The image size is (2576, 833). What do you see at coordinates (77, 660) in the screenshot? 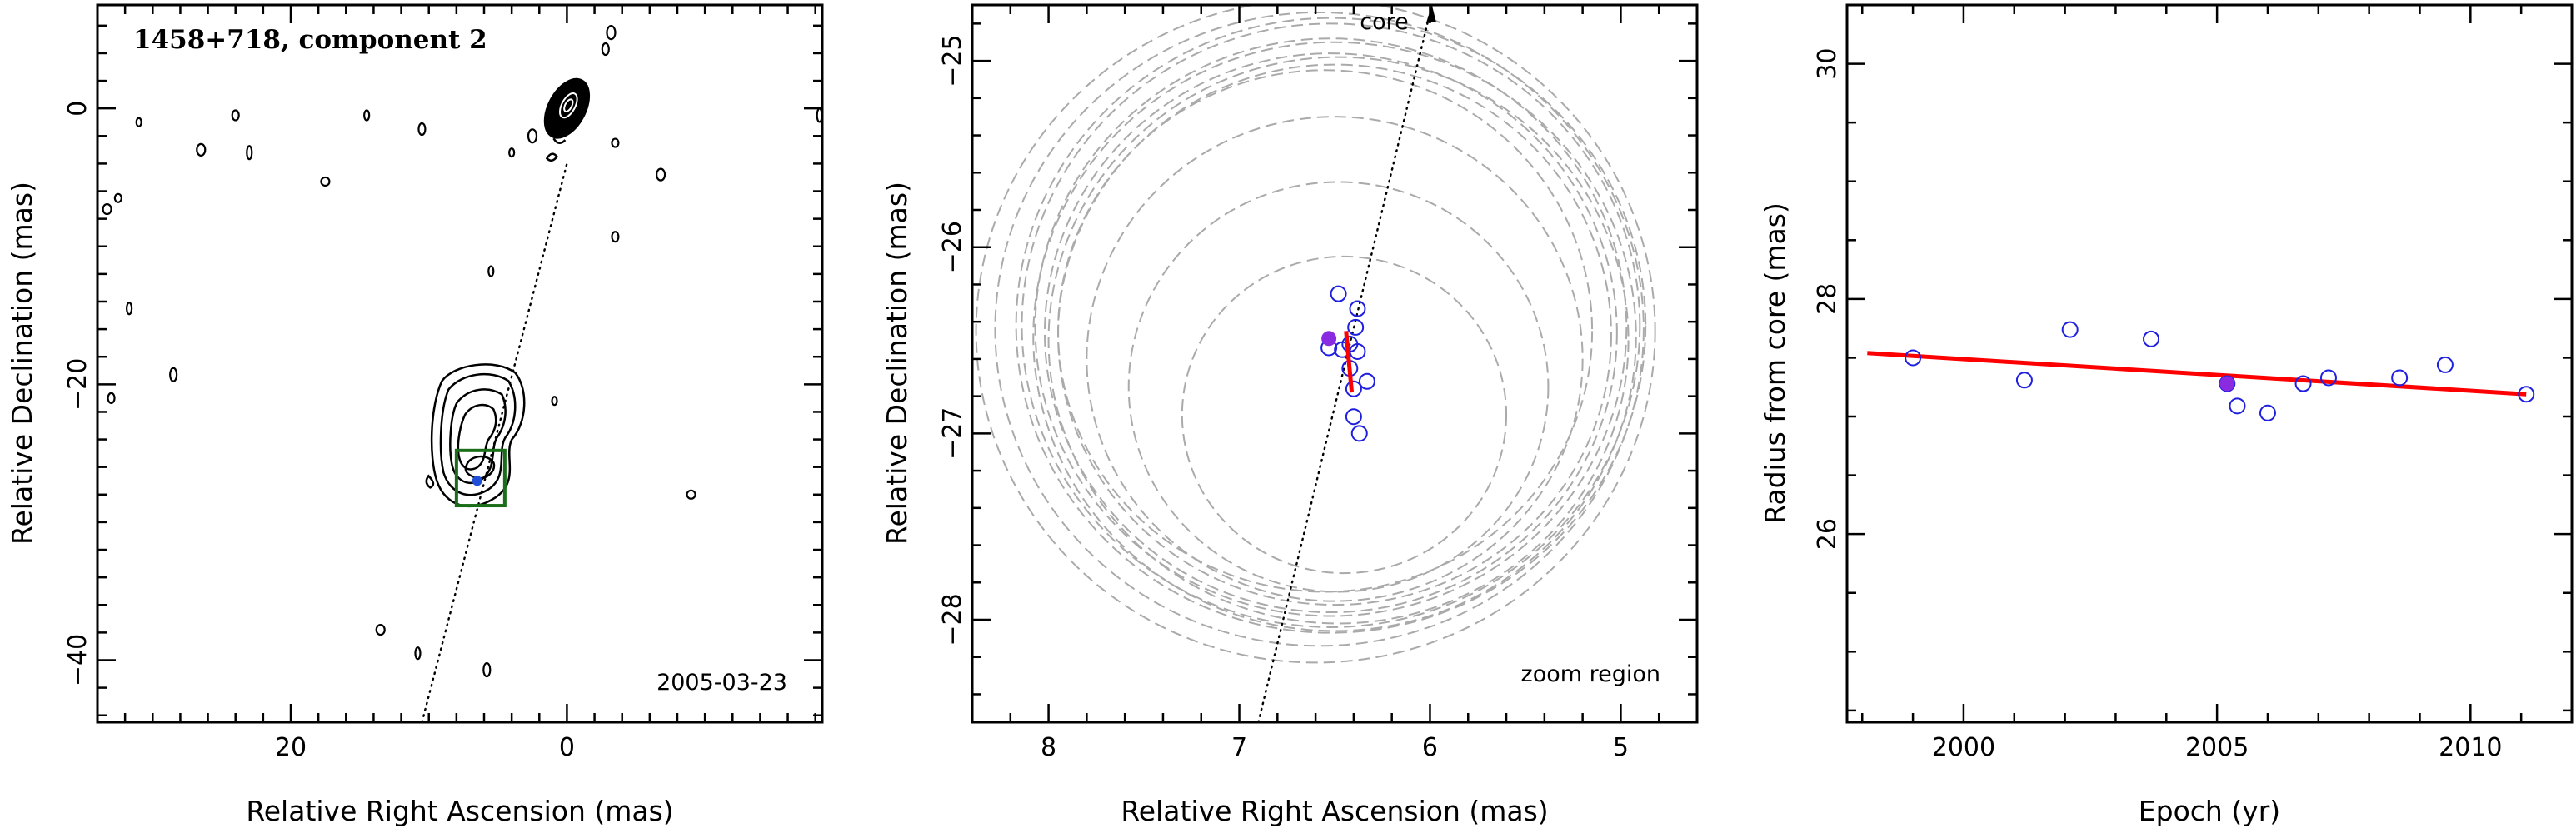
I see `y-tick-label: −40` at bounding box center [77, 660].